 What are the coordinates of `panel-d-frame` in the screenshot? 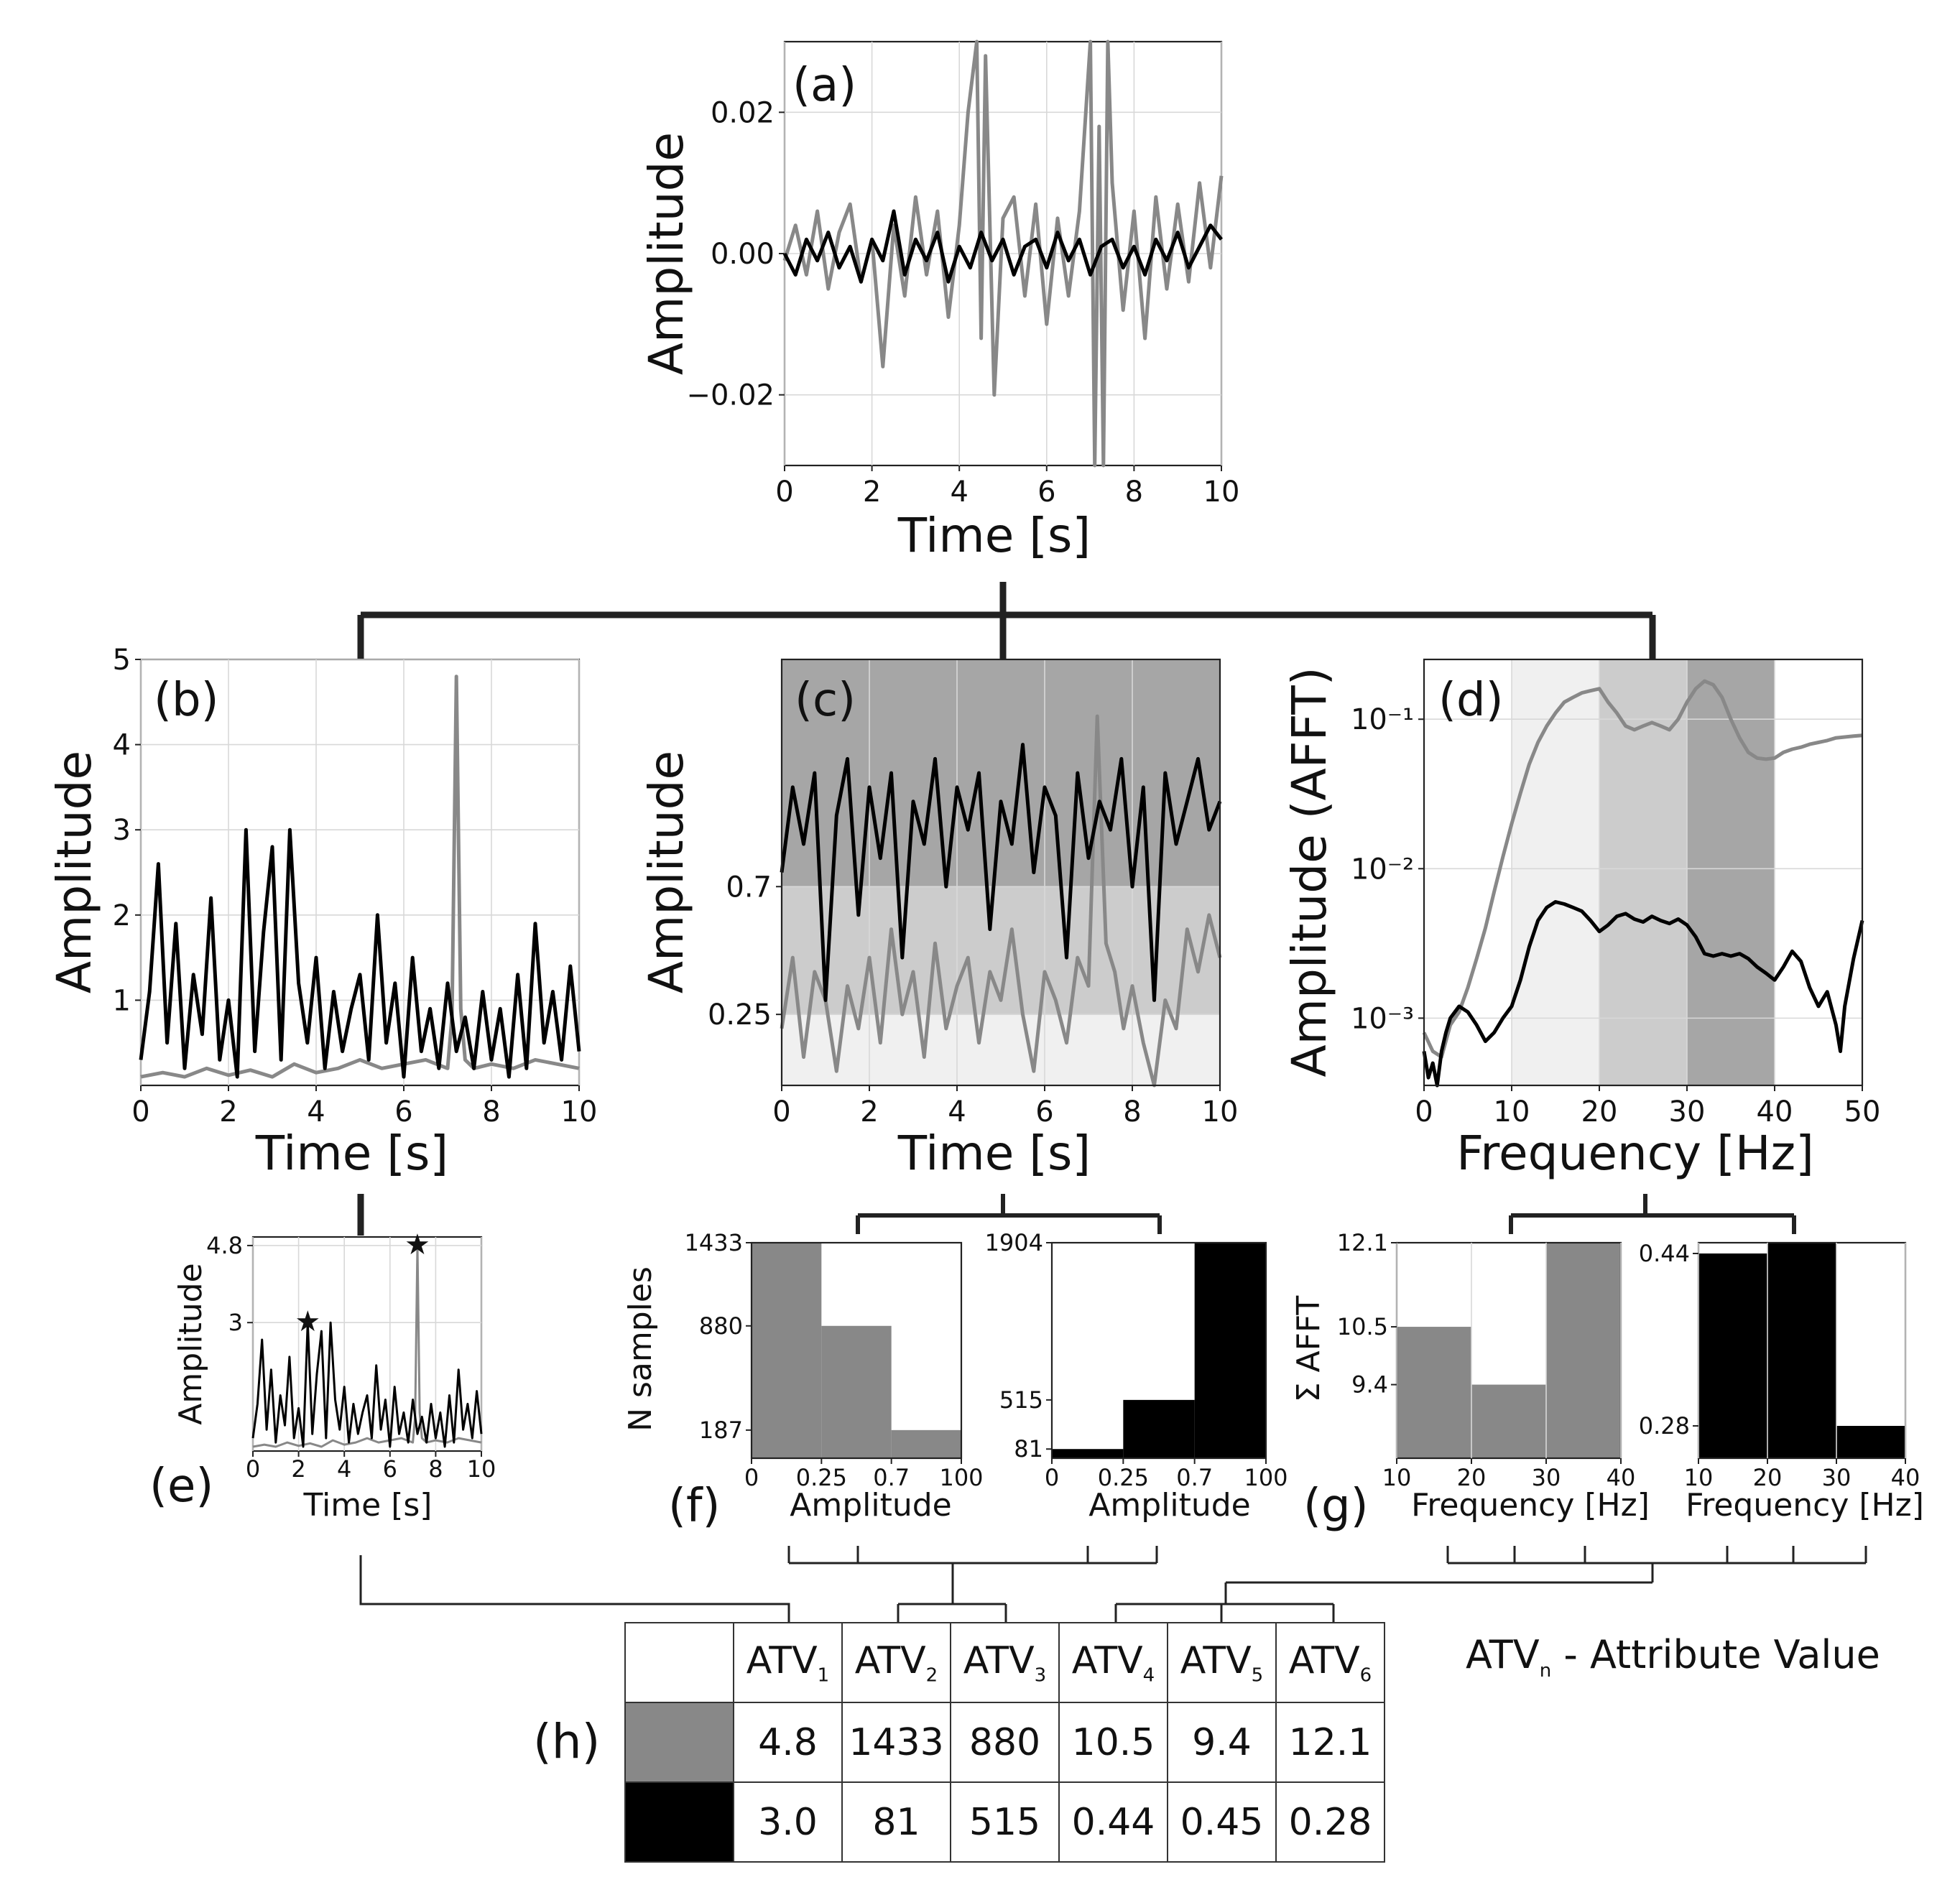 It's located at (1643, 872).